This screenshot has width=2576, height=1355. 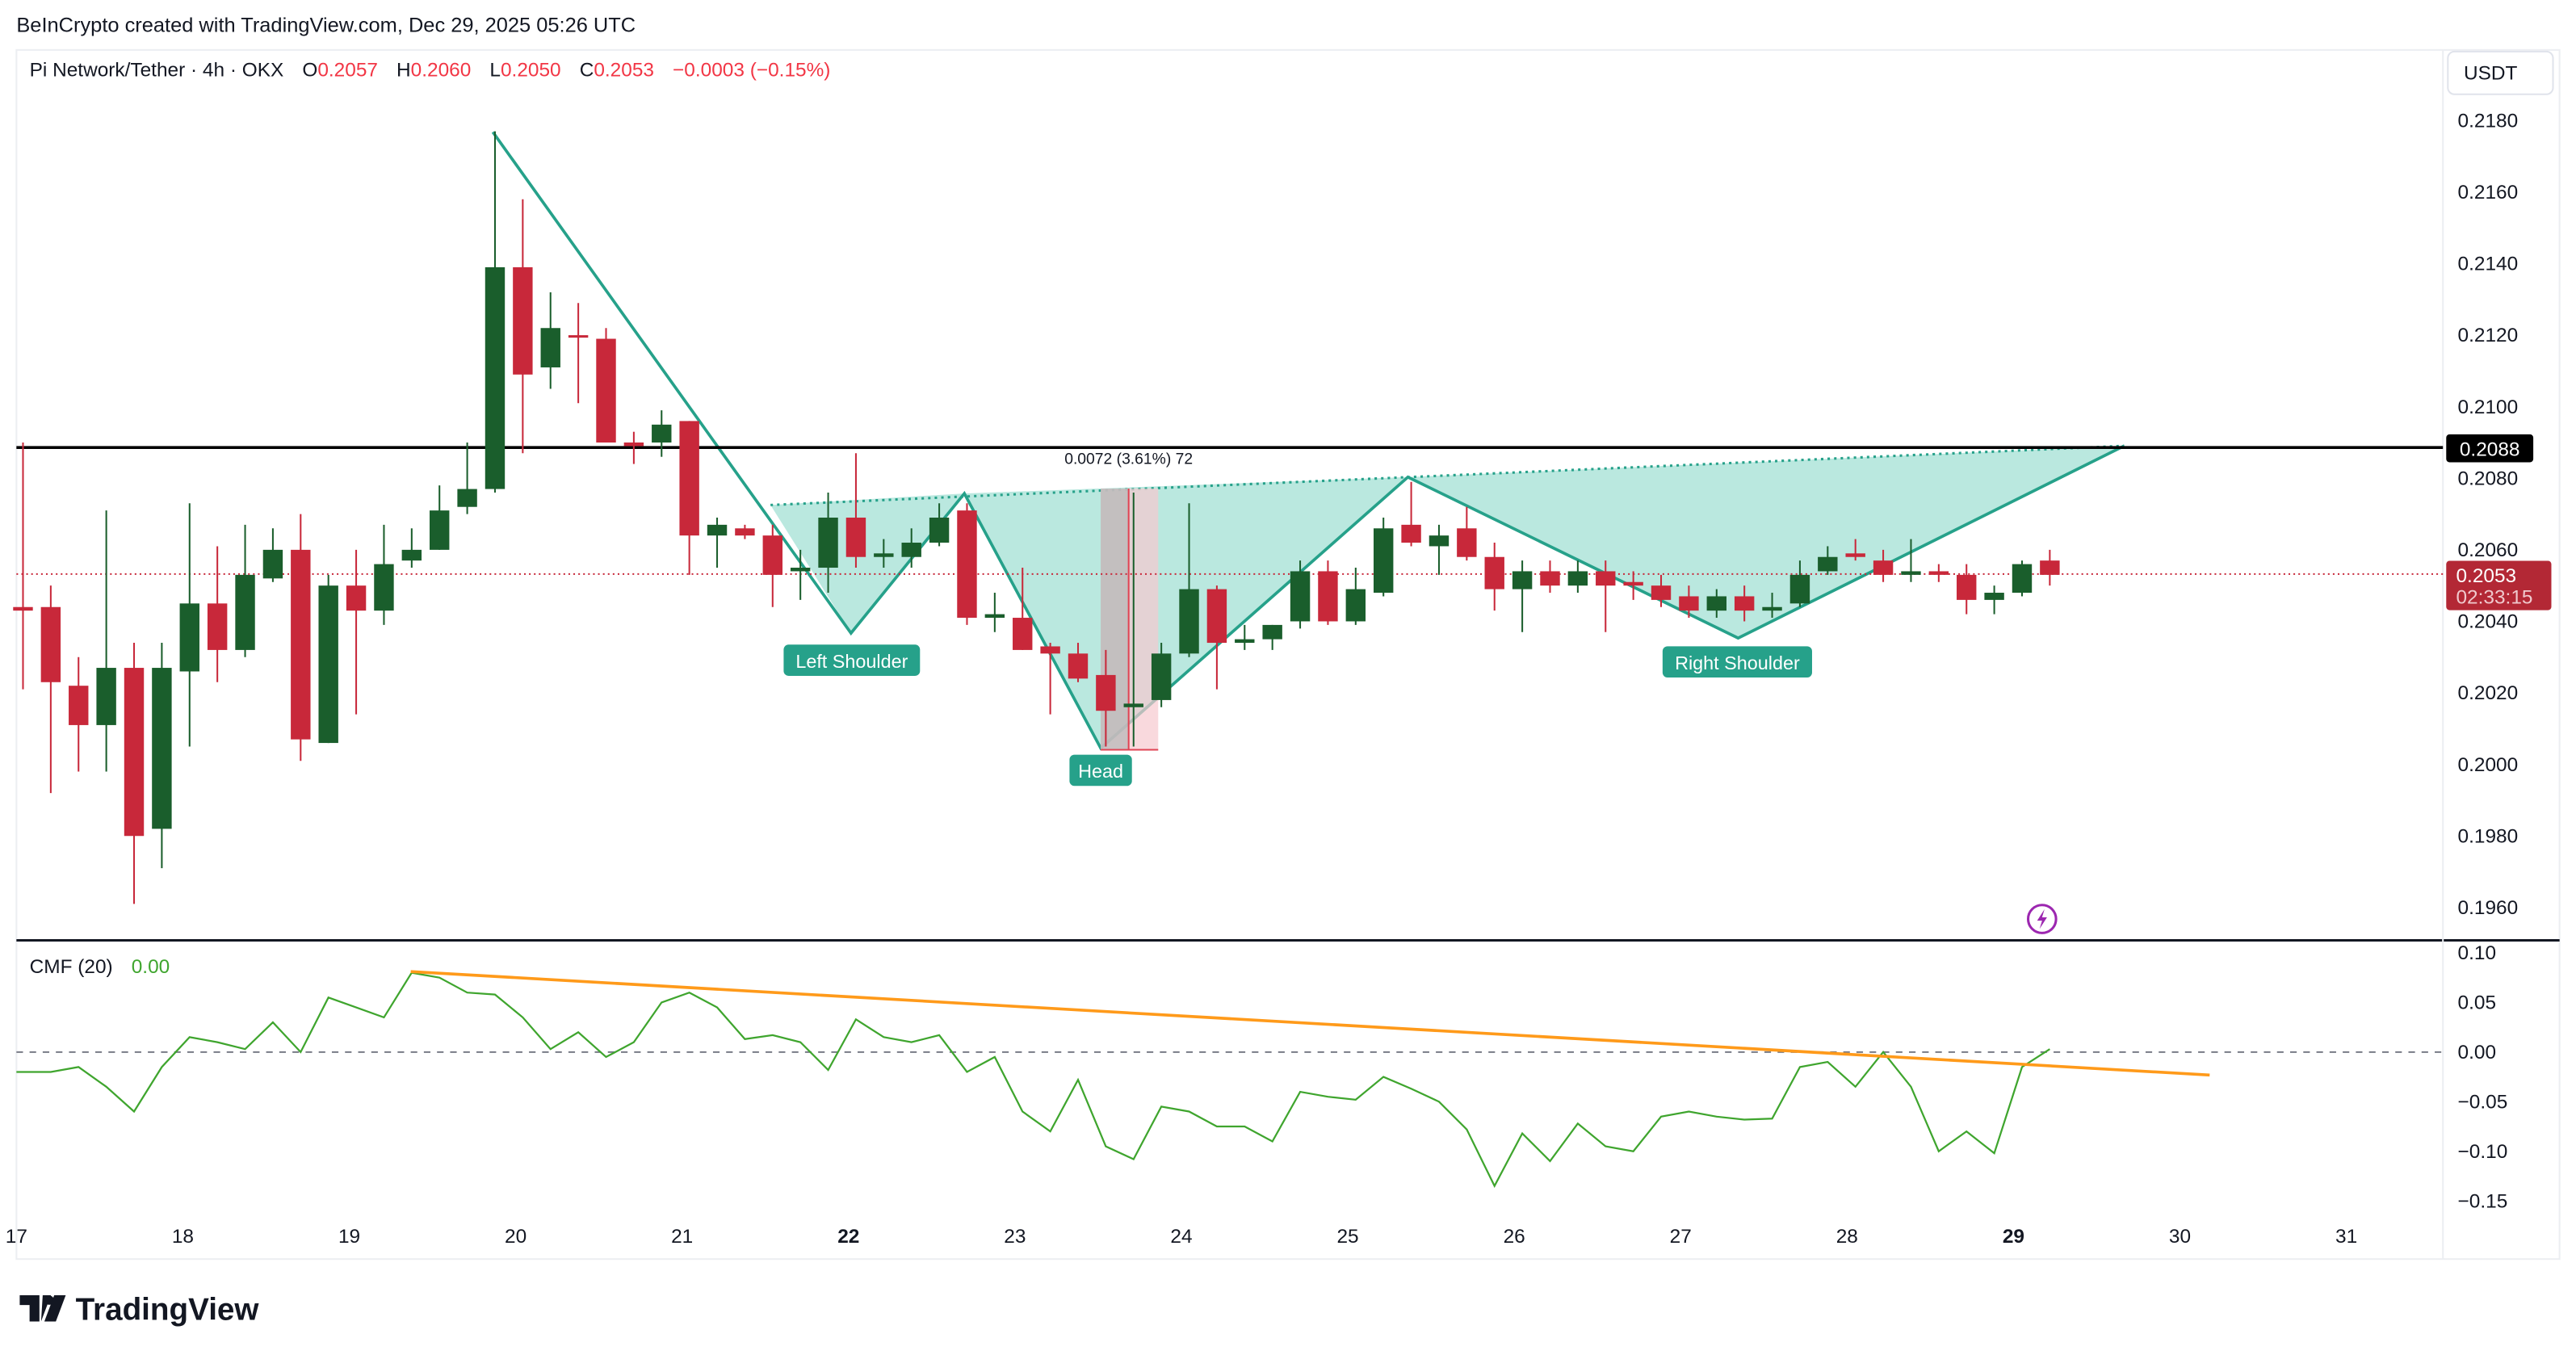 I want to click on time-tick: 19, so click(x=349, y=1237).